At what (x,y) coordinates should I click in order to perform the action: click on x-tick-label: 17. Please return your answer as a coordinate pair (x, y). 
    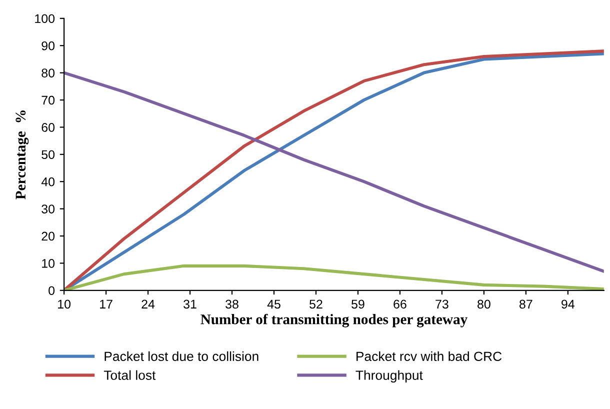
    Looking at the image, I should click on (106, 304).